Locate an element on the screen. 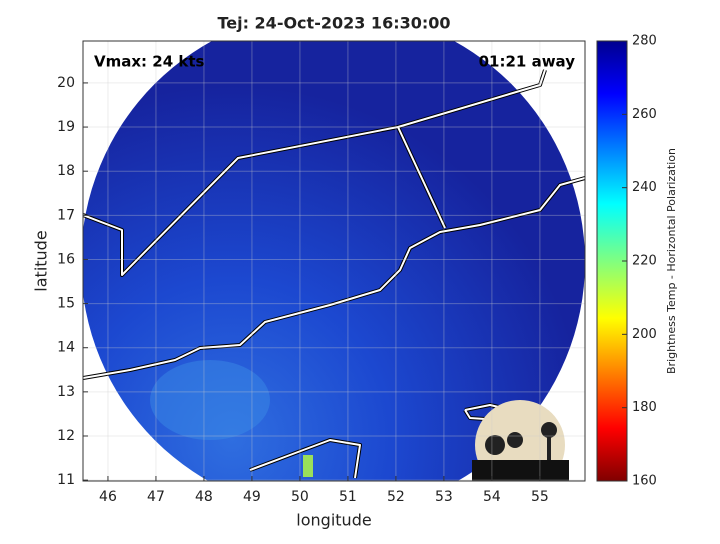 The width and height of the screenshot is (720, 544). y-tick-label: 17 is located at coordinates (66, 215).